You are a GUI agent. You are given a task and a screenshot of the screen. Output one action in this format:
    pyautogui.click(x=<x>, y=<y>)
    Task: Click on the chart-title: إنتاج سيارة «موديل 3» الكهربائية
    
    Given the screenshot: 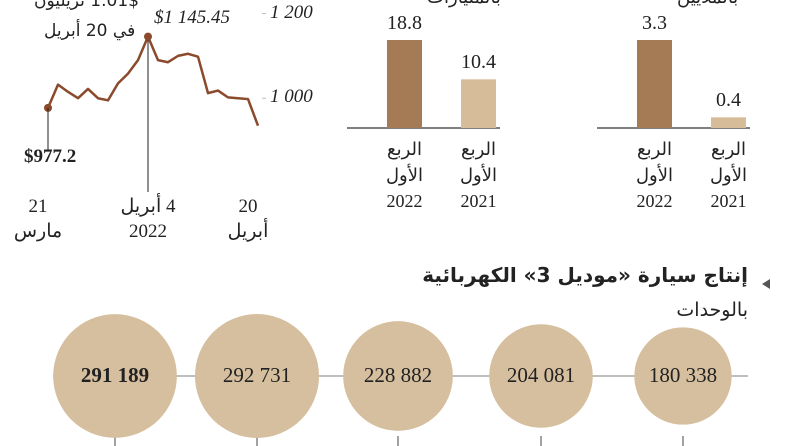 What is the action you would take?
    pyautogui.click(x=585, y=275)
    